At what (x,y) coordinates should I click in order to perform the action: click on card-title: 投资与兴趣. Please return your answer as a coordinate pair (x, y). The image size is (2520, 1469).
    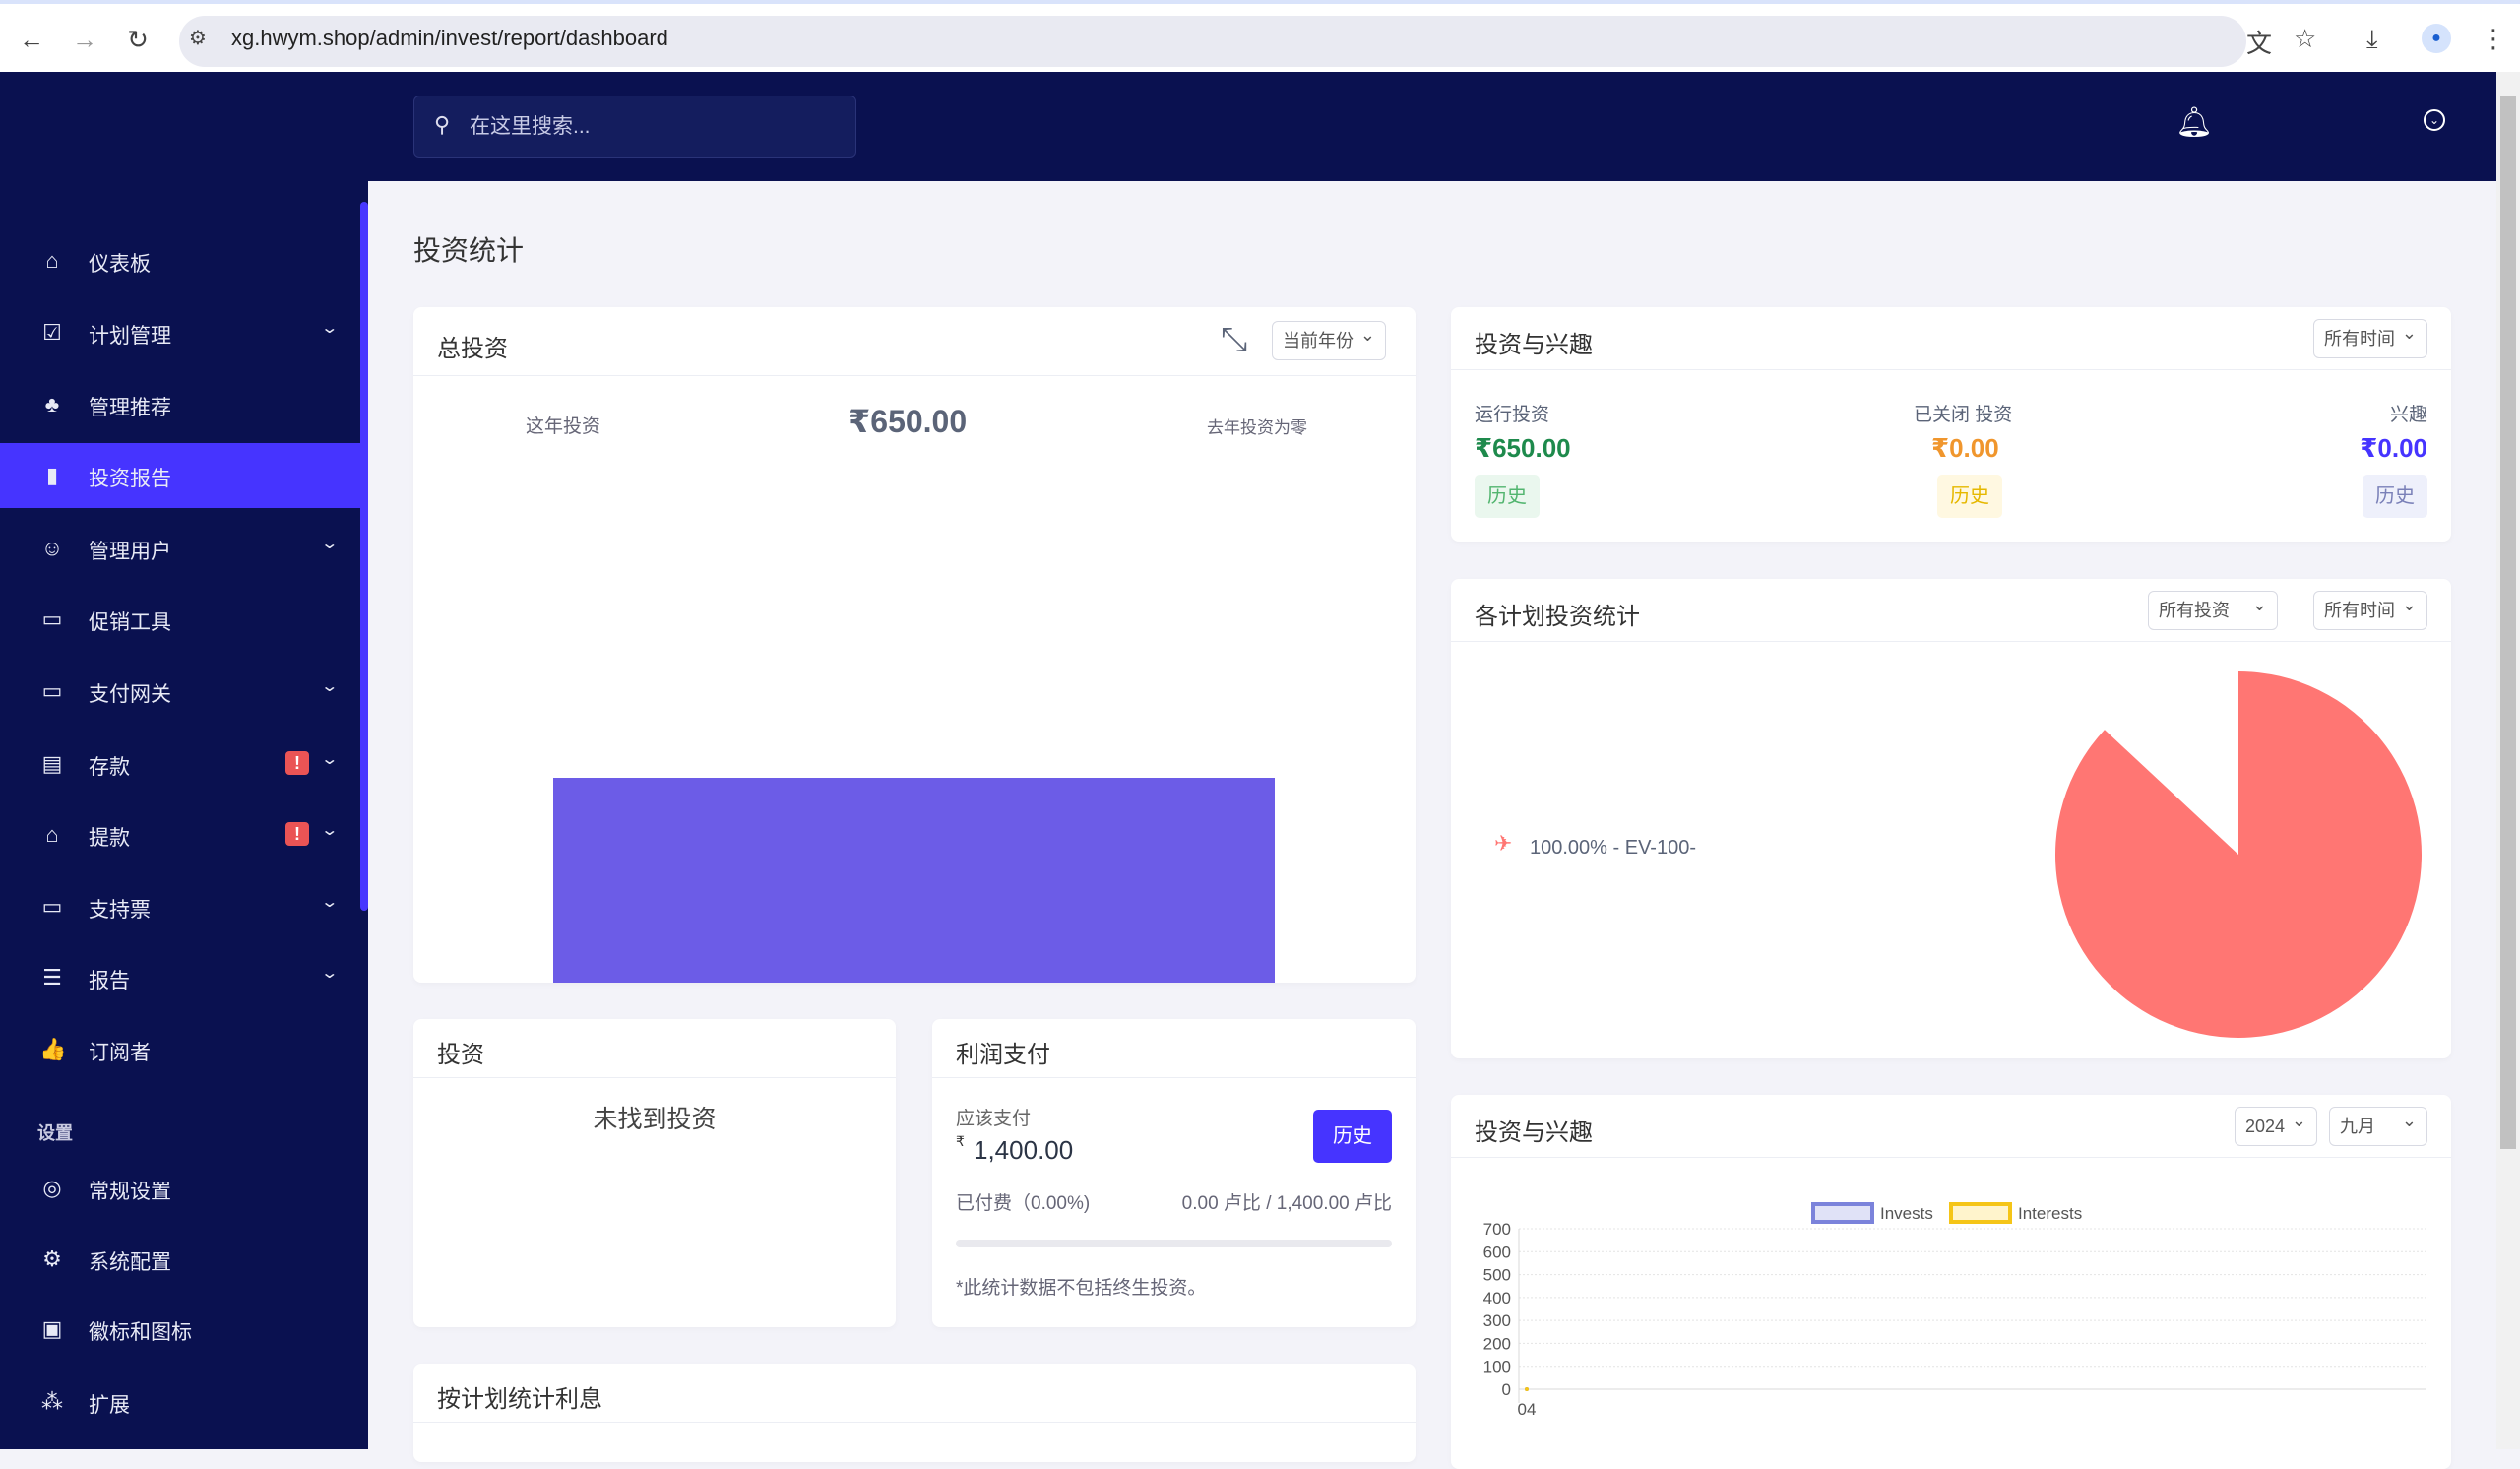
    Looking at the image, I should click on (1534, 345).